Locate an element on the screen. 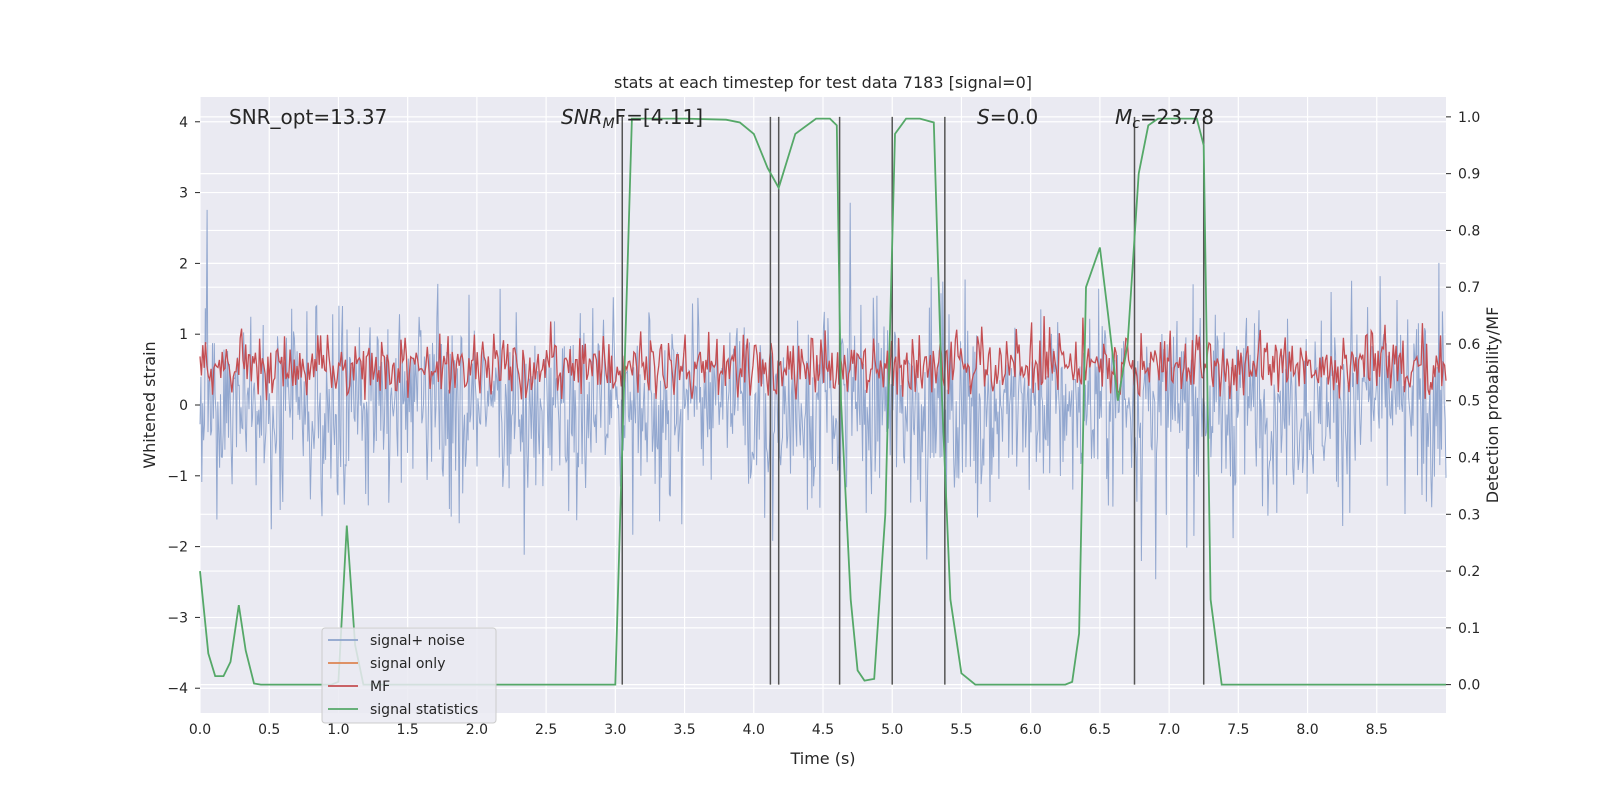 This screenshot has width=1600, height=800. mc-annotation: Mc=23.78 is located at coordinates (1164, 118).